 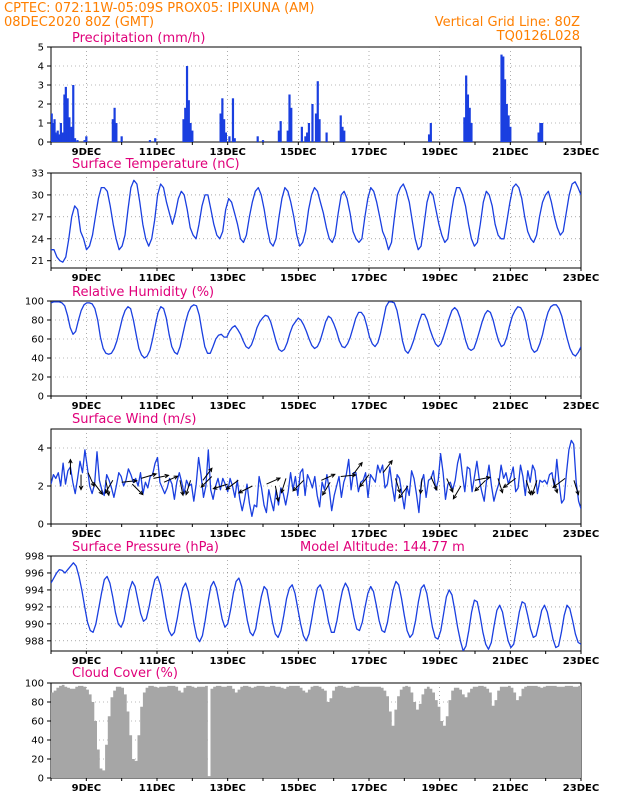 I want to click on y-tick-label: 988, so click(x=34, y=641).